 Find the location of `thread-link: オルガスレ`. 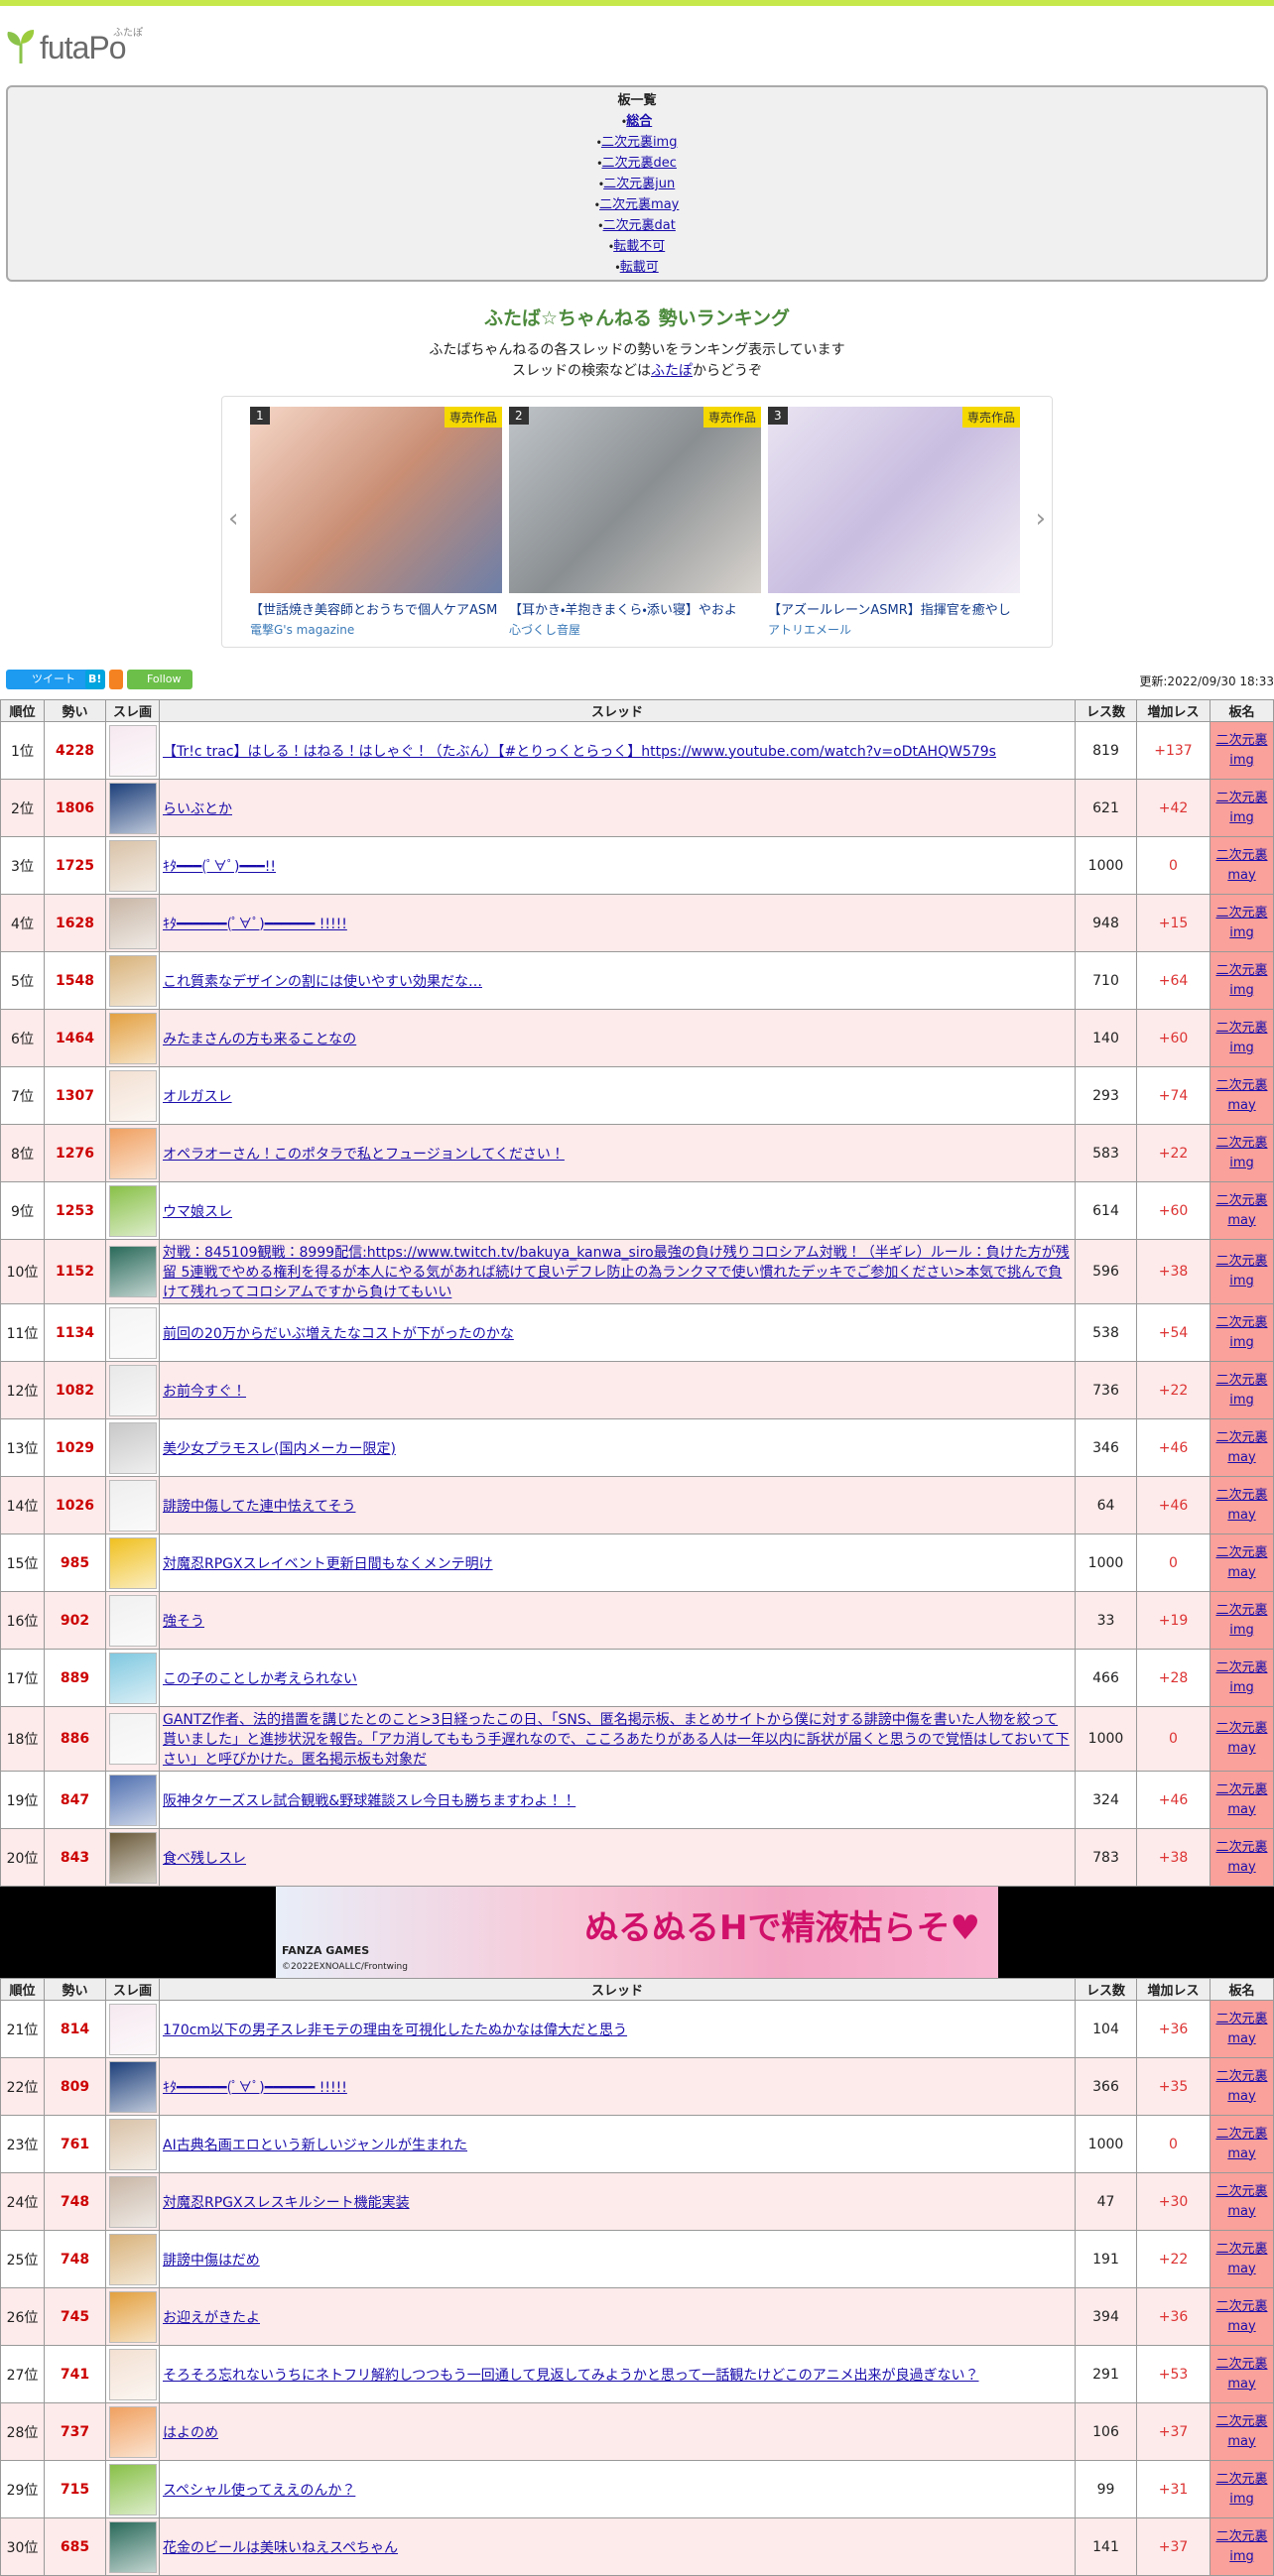

thread-link: オルガスレ is located at coordinates (197, 1096).